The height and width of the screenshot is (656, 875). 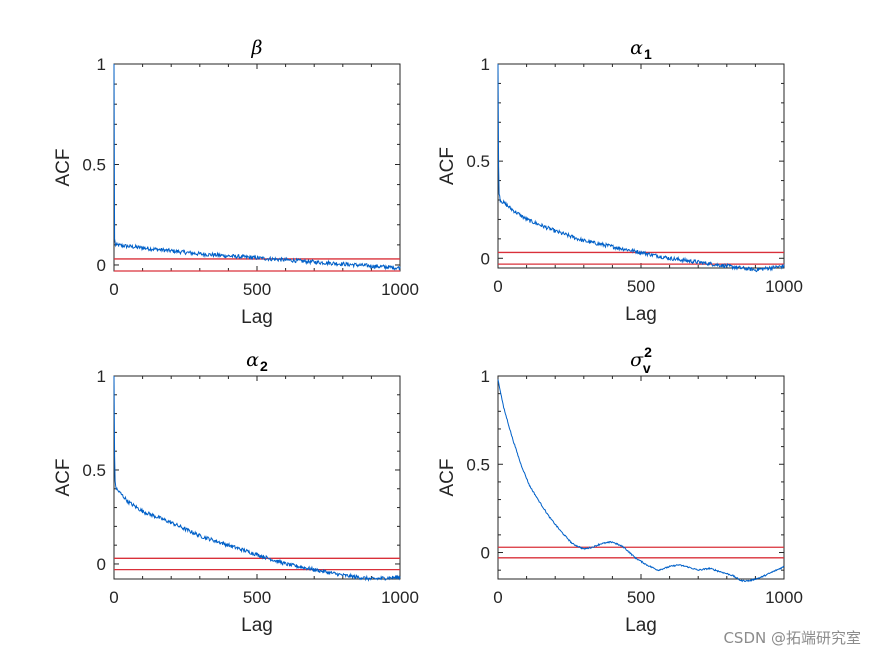 I want to click on title-superscript: 2, so click(x=648, y=352).